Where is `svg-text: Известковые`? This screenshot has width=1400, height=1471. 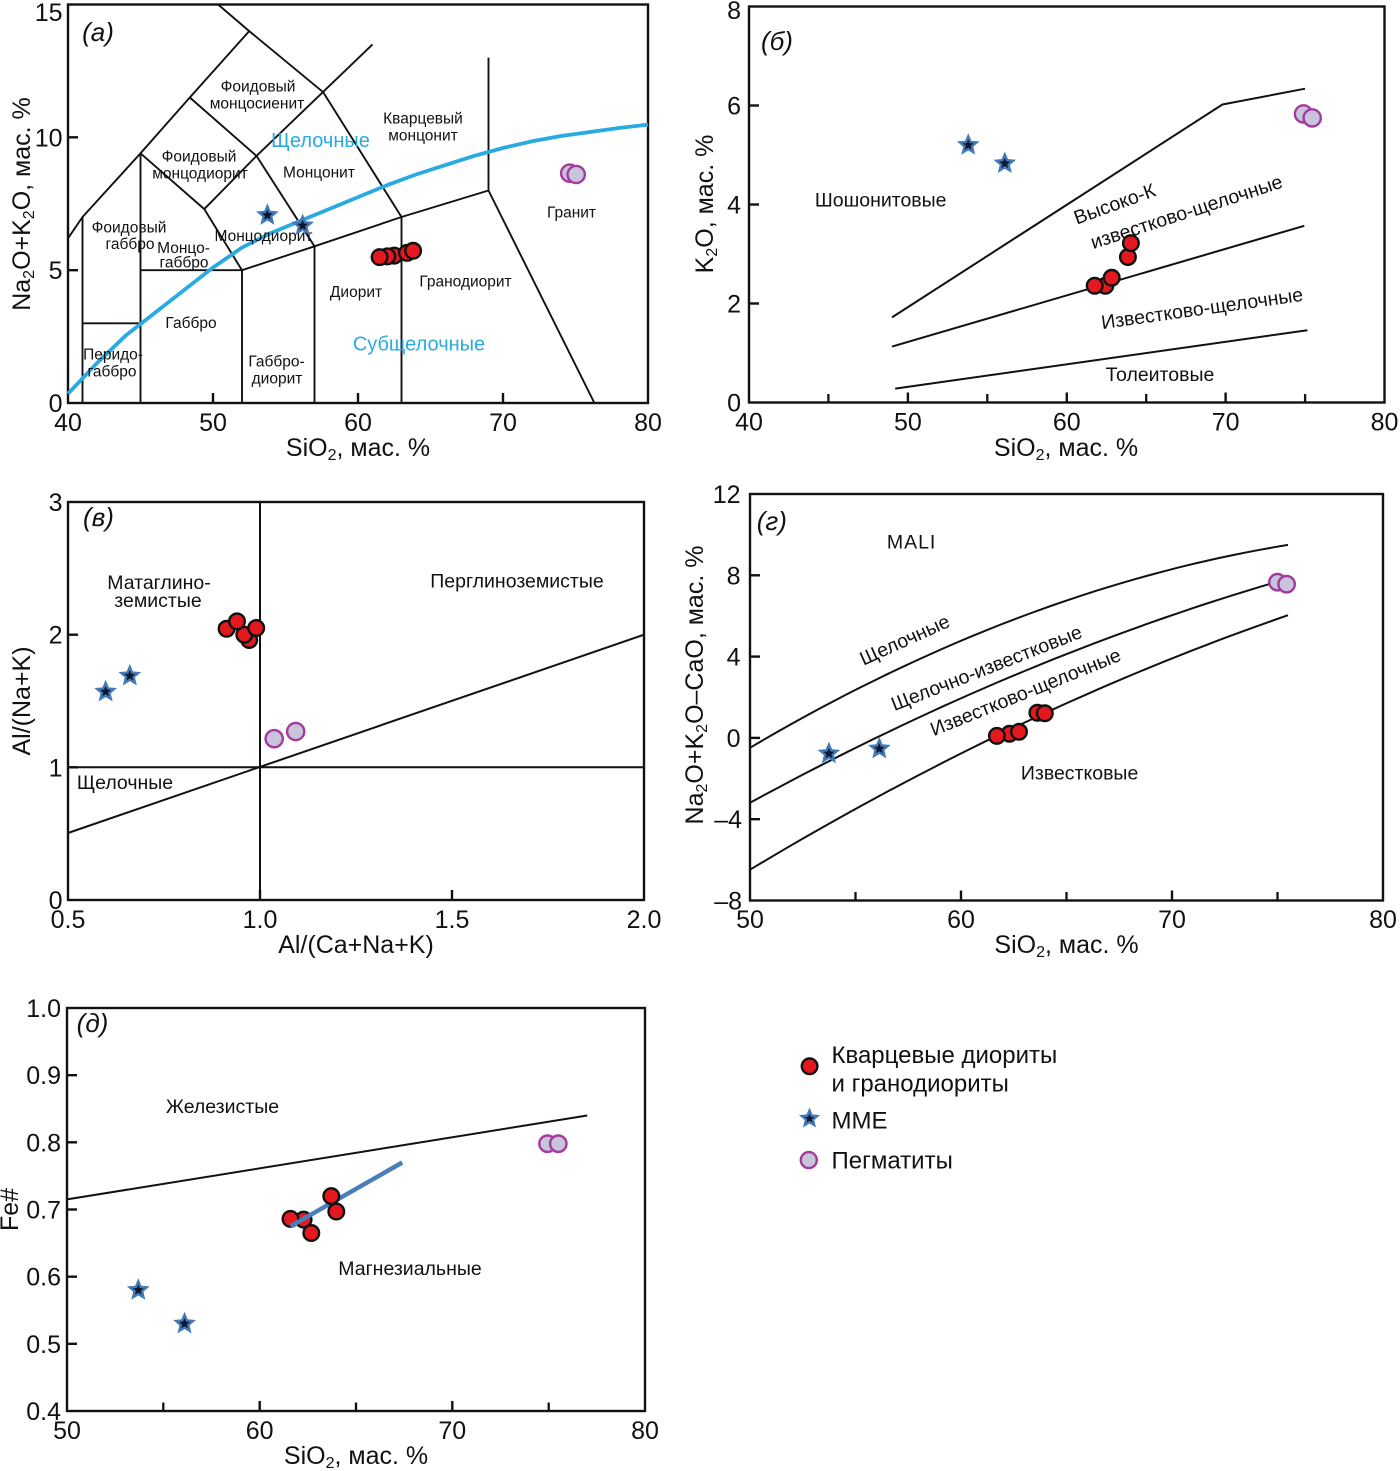 svg-text: Известковые is located at coordinates (1079, 773).